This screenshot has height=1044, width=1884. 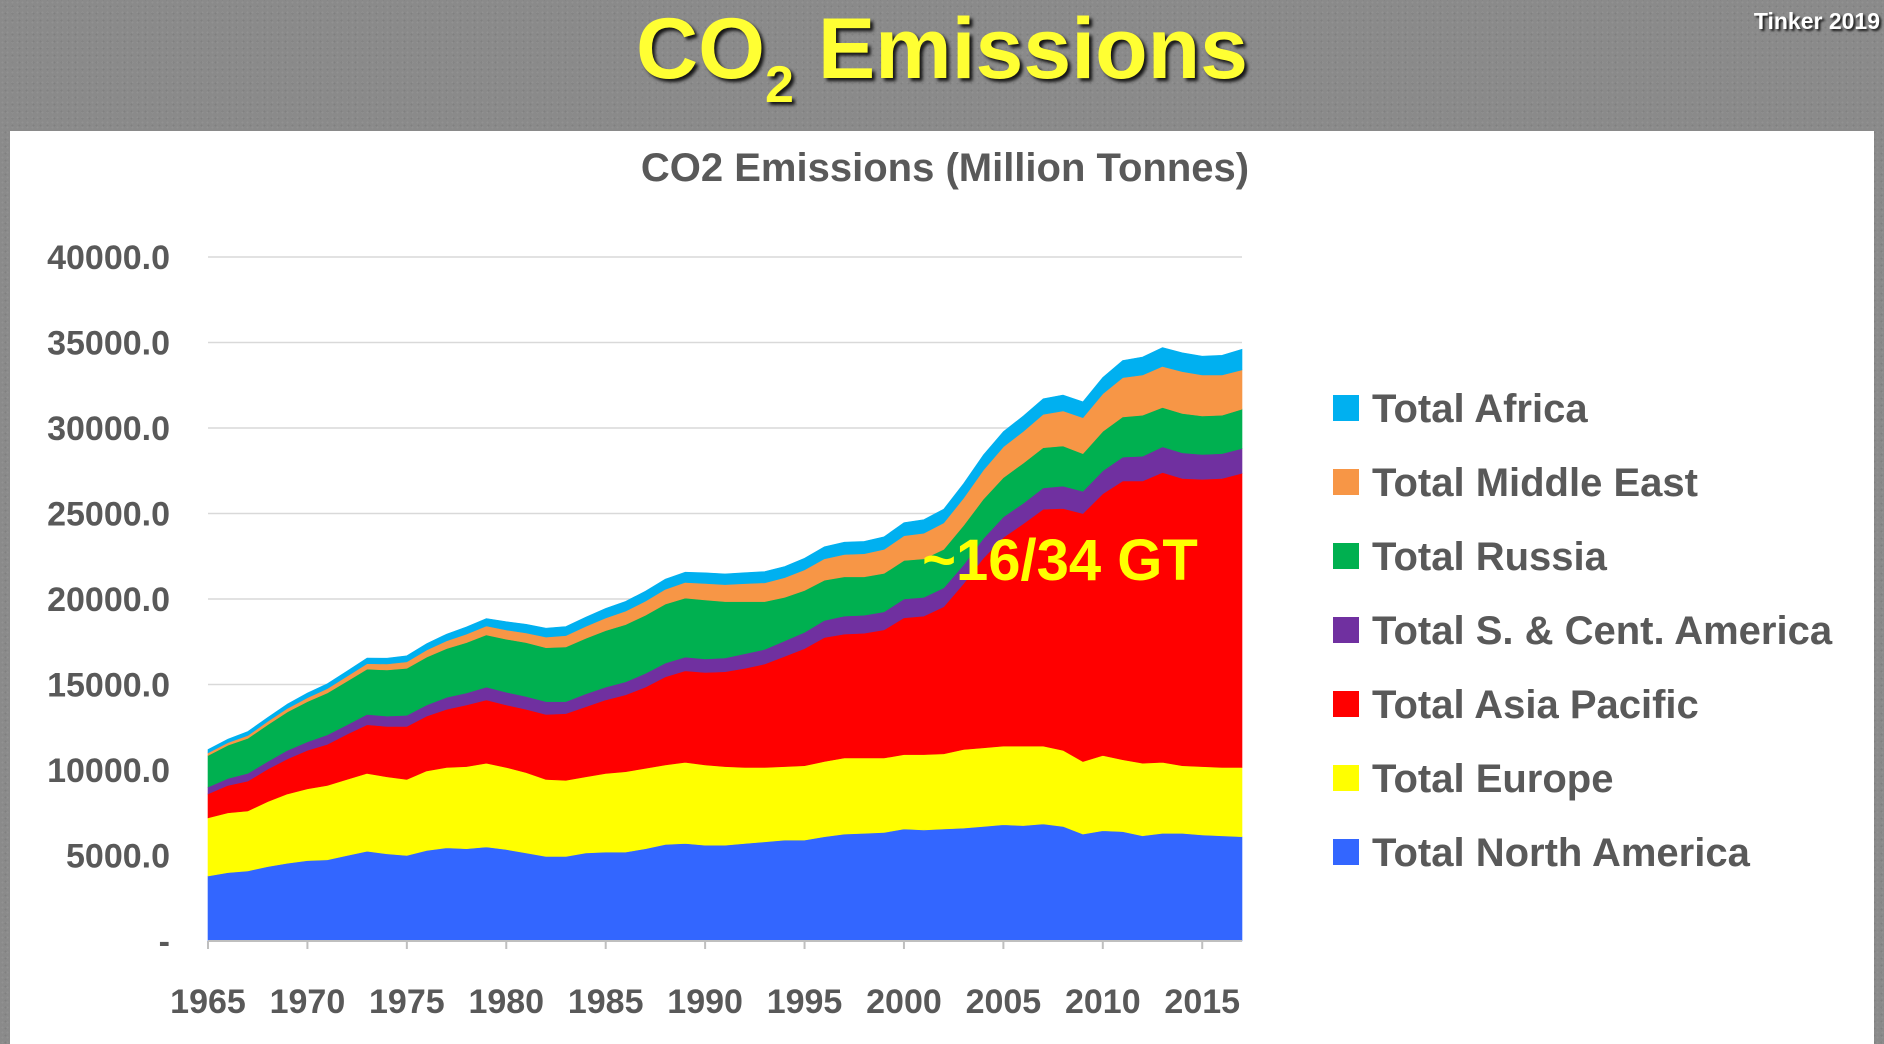 I want to click on x-tick-label: 2015, so click(x=1202, y=1002).